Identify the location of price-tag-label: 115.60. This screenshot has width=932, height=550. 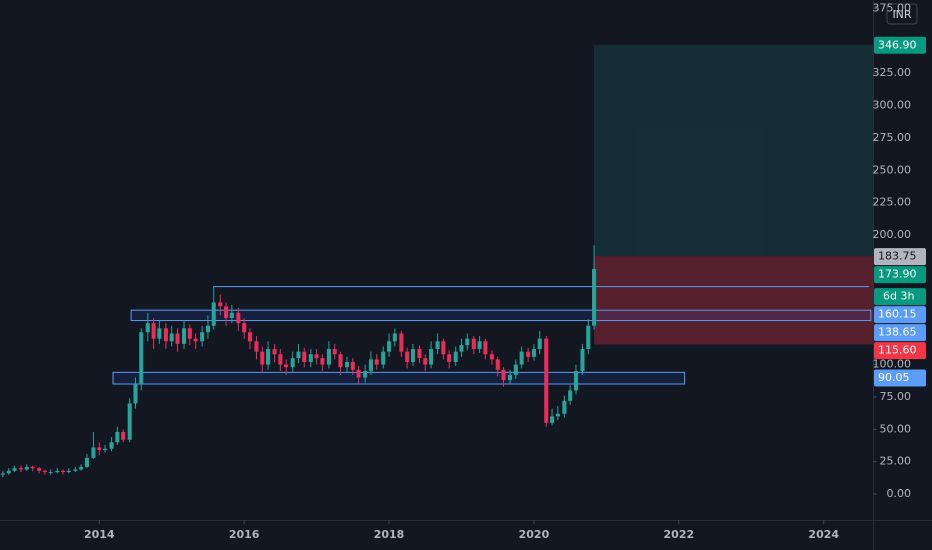
(897, 350).